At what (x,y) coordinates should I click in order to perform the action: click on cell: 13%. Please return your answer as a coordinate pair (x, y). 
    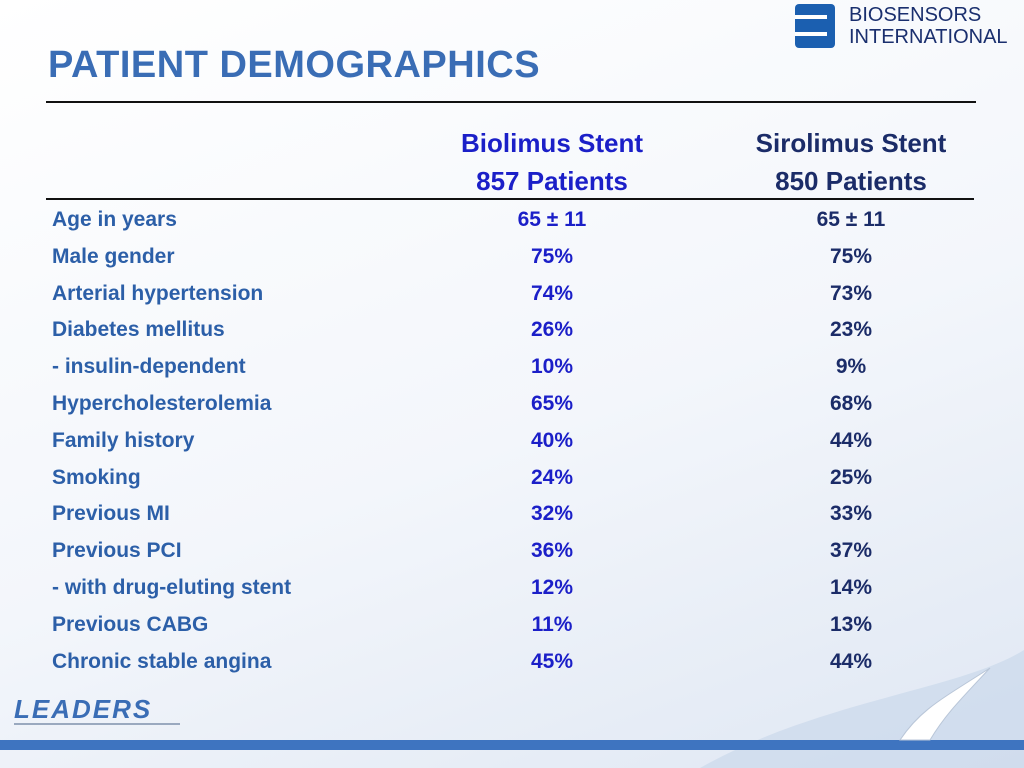
    Looking at the image, I should click on (851, 624).